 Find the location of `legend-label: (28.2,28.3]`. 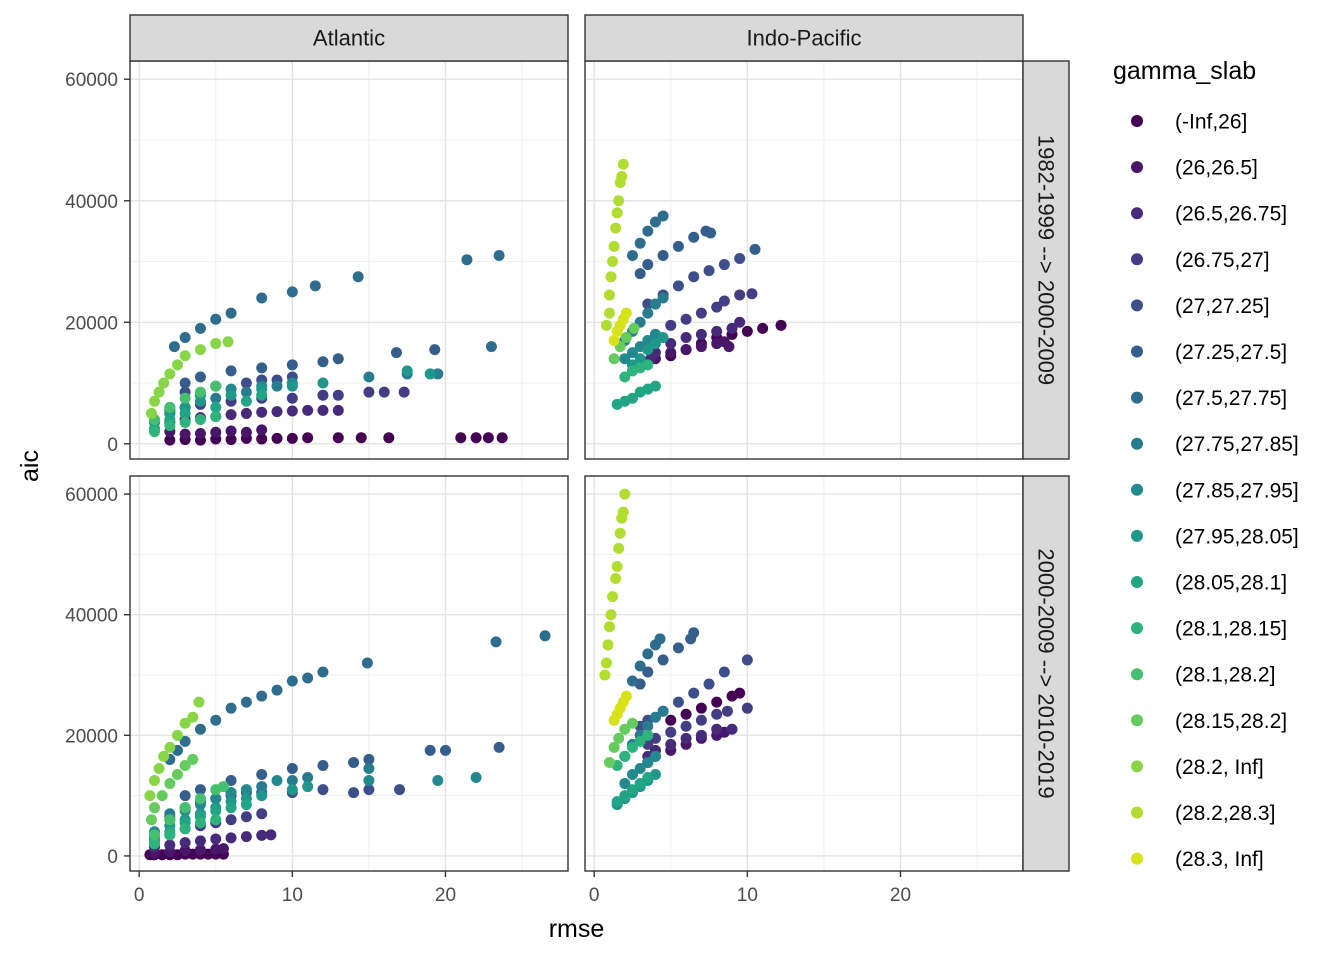

legend-label: (28.2,28.3] is located at coordinates (1225, 813).